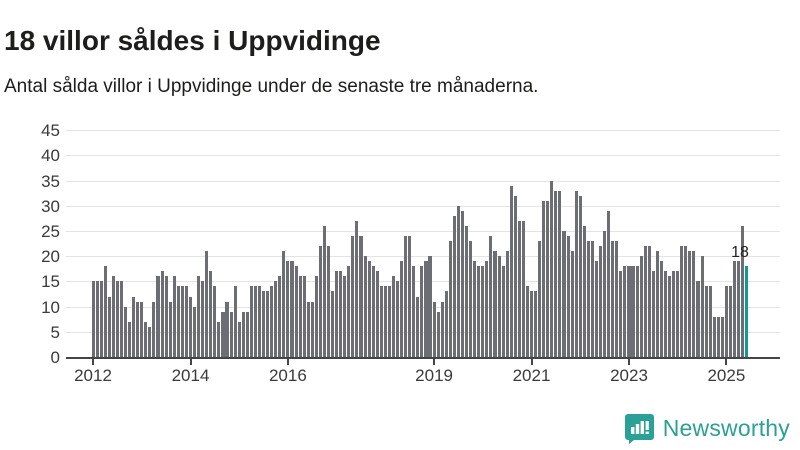 The height and width of the screenshot is (450, 800). I want to click on page-title: 18 villor såldes i Uppvidinge, so click(192, 40).